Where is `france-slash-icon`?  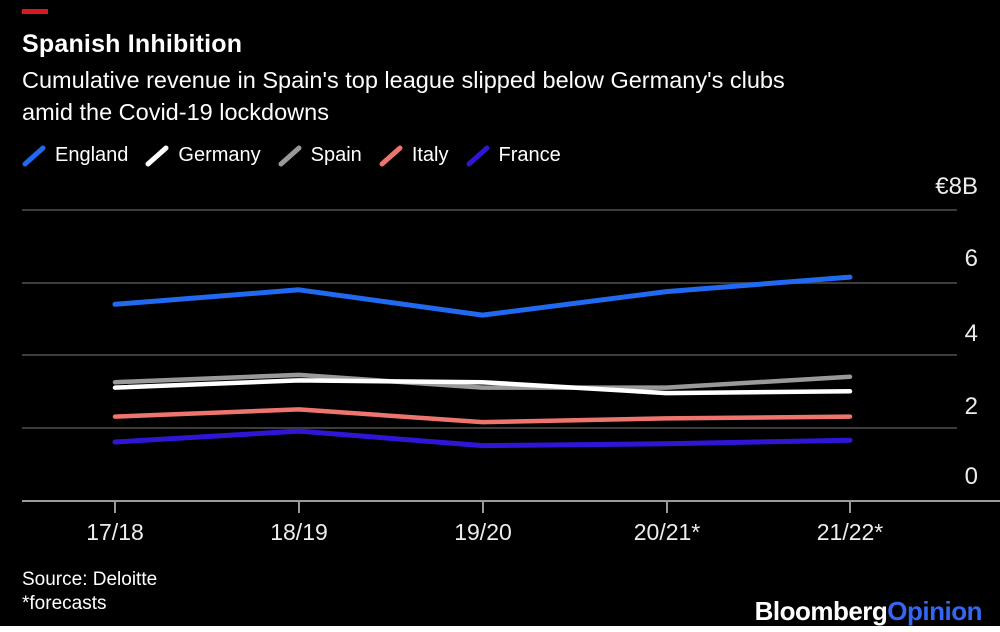
france-slash-icon is located at coordinates (477, 155).